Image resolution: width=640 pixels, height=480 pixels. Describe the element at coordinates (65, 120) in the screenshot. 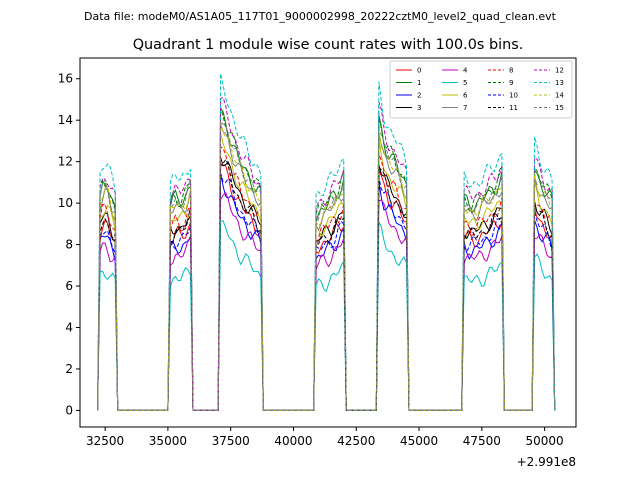

I see `y-tick-label: 14` at that location.